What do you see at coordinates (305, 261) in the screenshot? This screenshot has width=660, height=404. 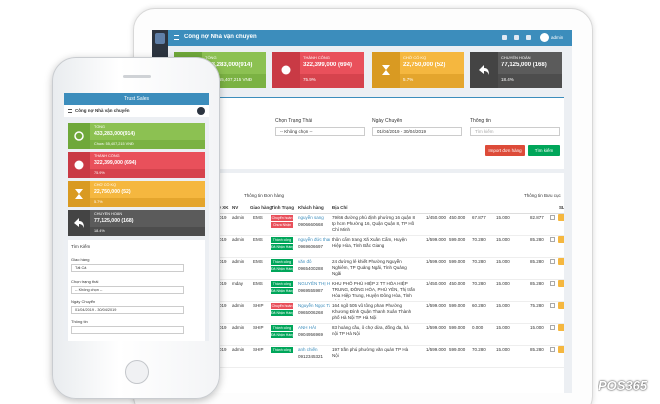 I see `row-customer: văn đô` at bounding box center [305, 261].